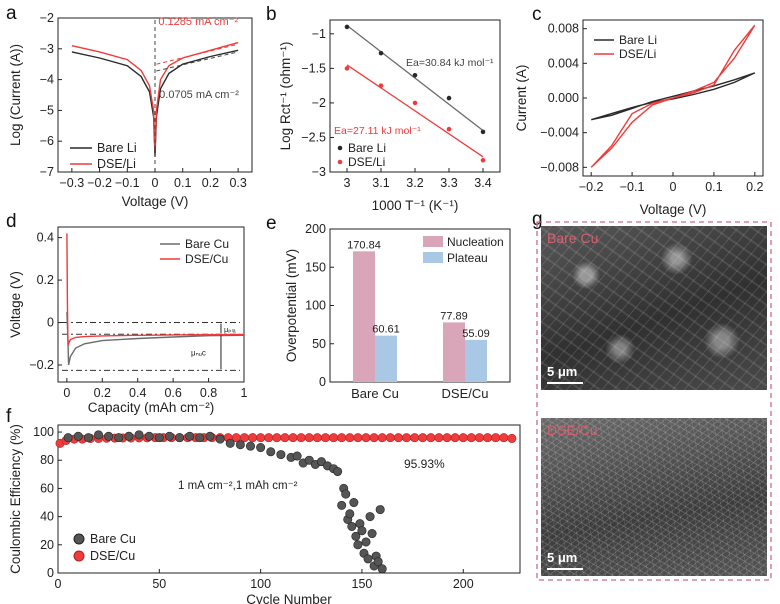  I want to click on y-tick-label: −4, so click(47, 80).